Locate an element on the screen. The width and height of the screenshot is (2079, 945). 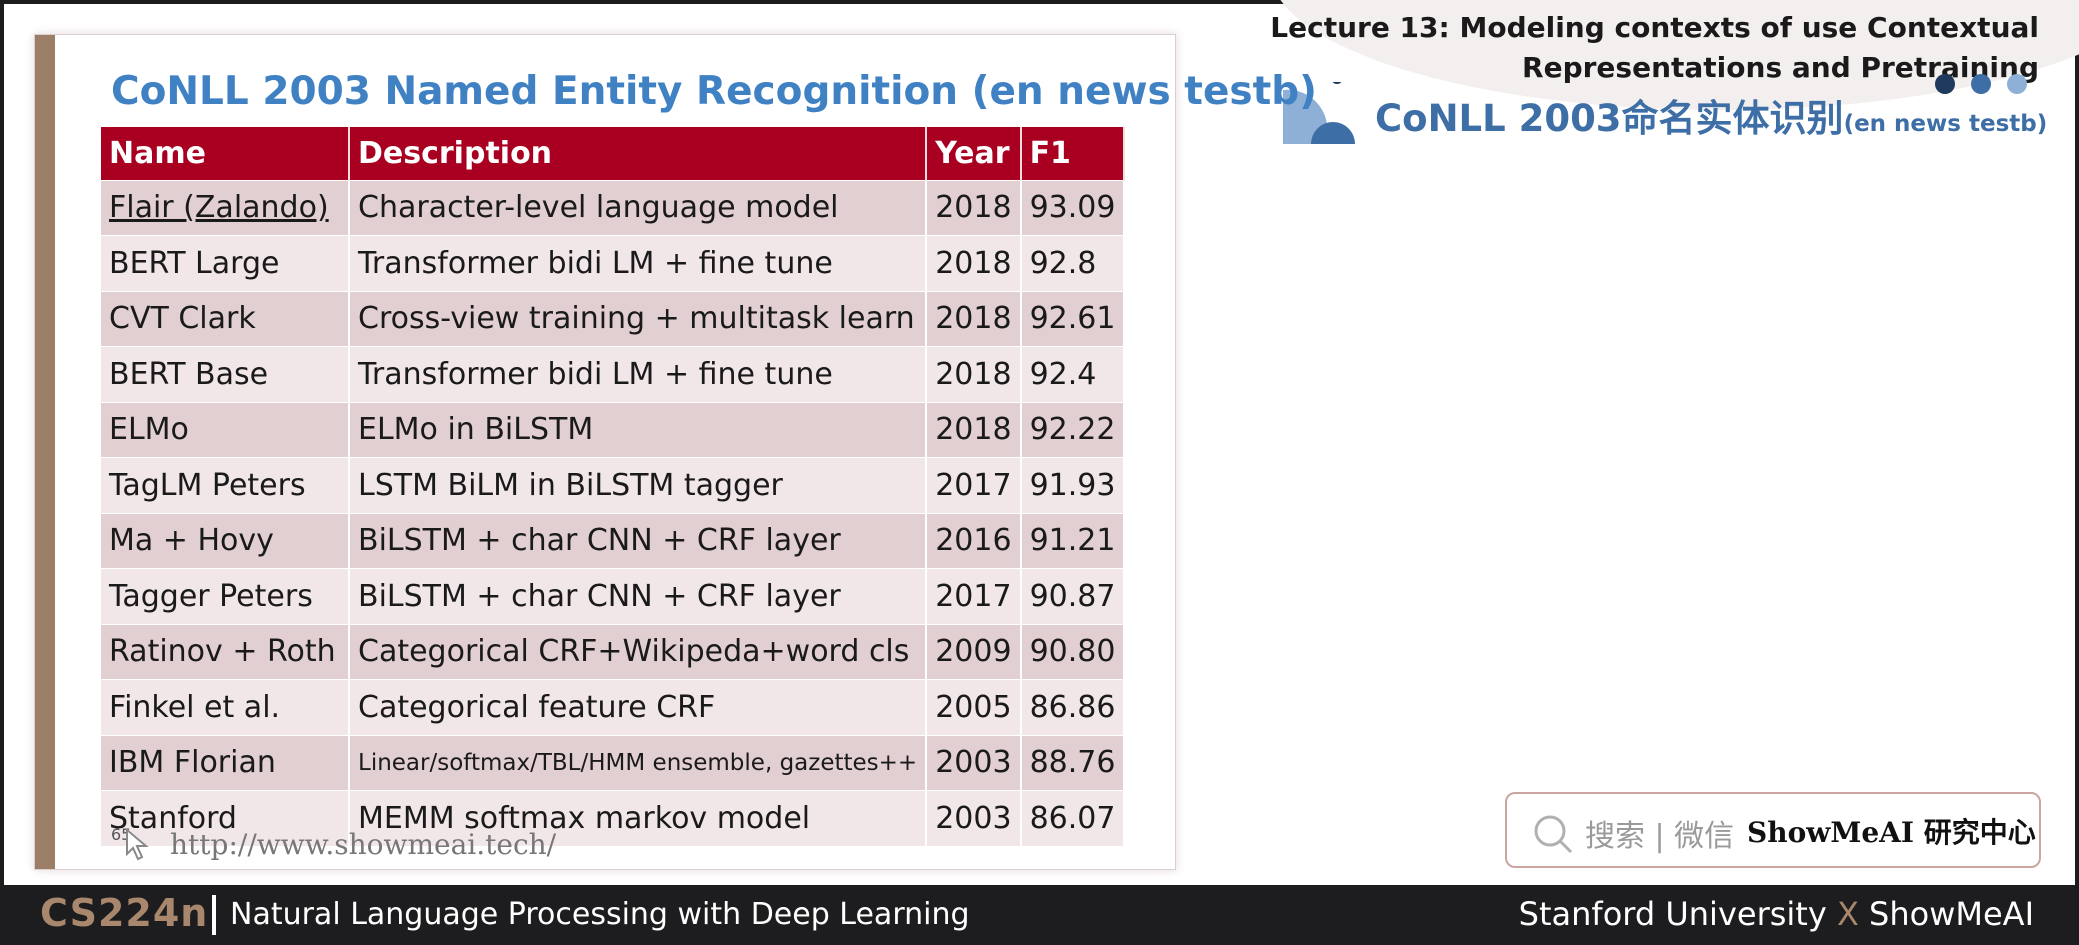
cell-name: Ma + Hovy is located at coordinates (225, 540).